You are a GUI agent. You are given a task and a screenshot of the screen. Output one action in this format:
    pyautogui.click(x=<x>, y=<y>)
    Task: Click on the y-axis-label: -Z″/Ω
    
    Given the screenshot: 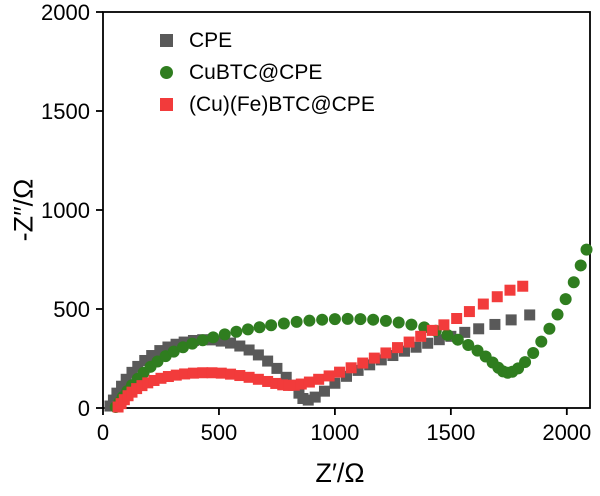 What is the action you would take?
    pyautogui.click(x=23, y=210)
    